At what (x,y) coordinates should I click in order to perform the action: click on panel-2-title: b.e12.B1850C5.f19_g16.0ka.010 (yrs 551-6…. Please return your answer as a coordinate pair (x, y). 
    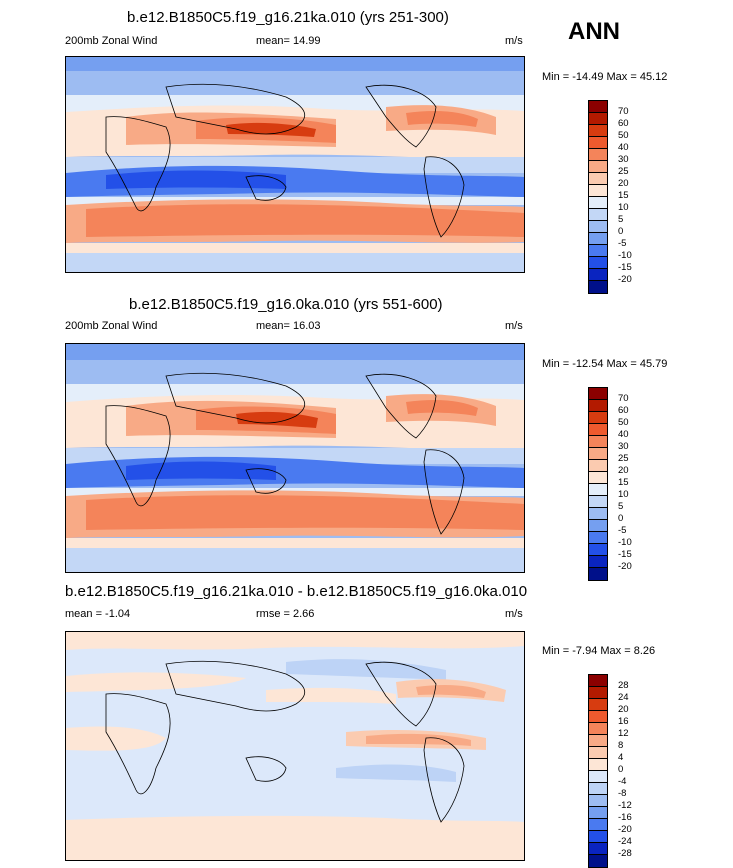
    Looking at the image, I should click on (286, 304).